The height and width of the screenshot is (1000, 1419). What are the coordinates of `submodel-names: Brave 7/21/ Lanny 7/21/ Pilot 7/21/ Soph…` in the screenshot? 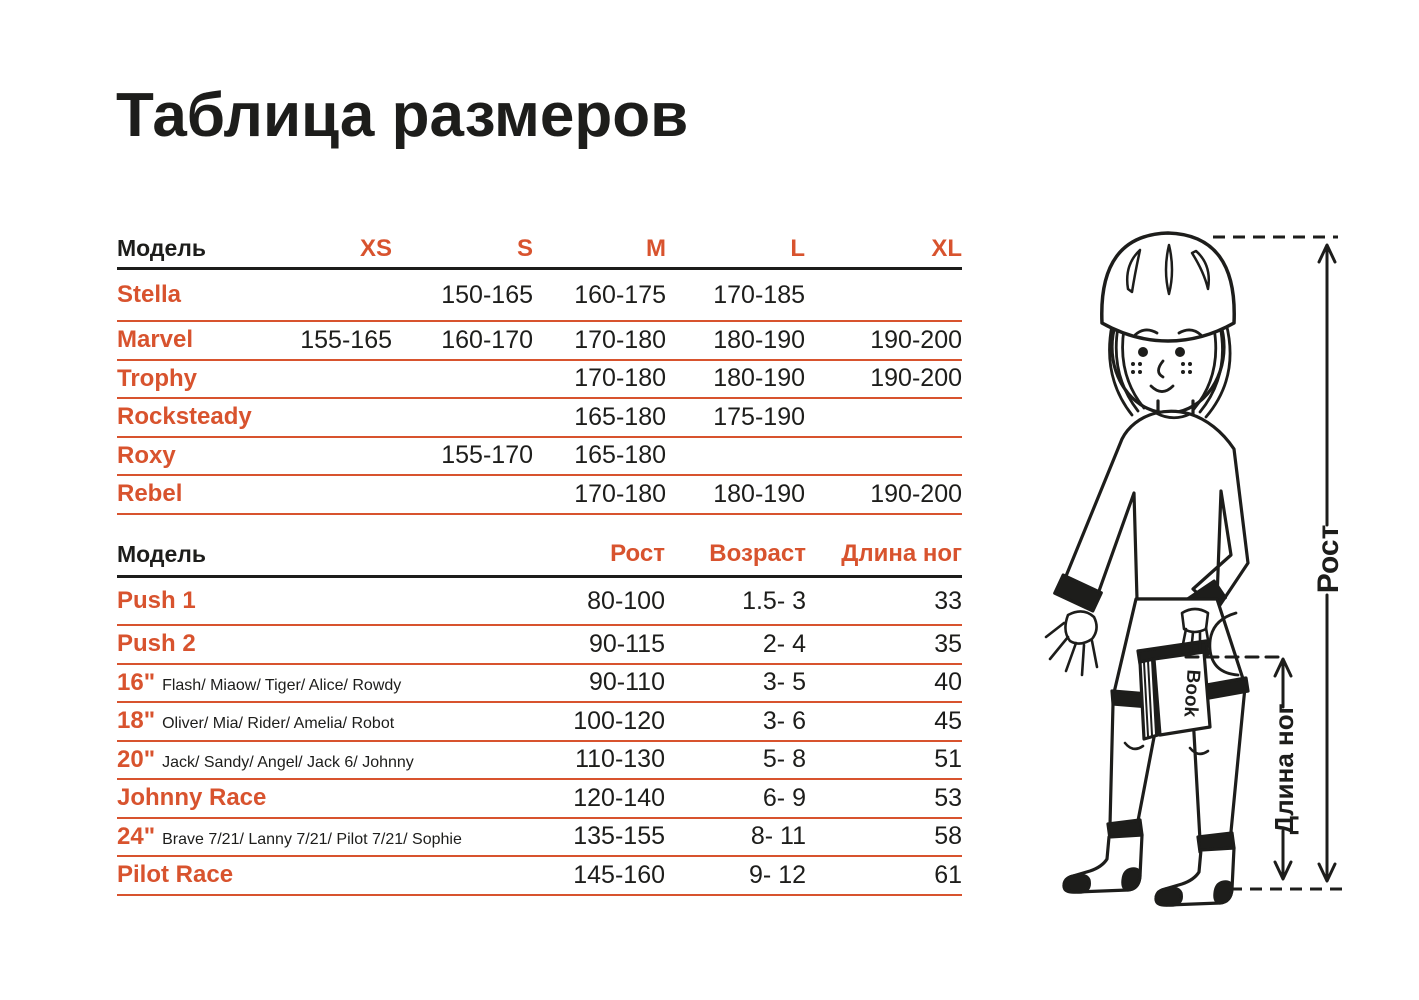 It's located at (312, 839).